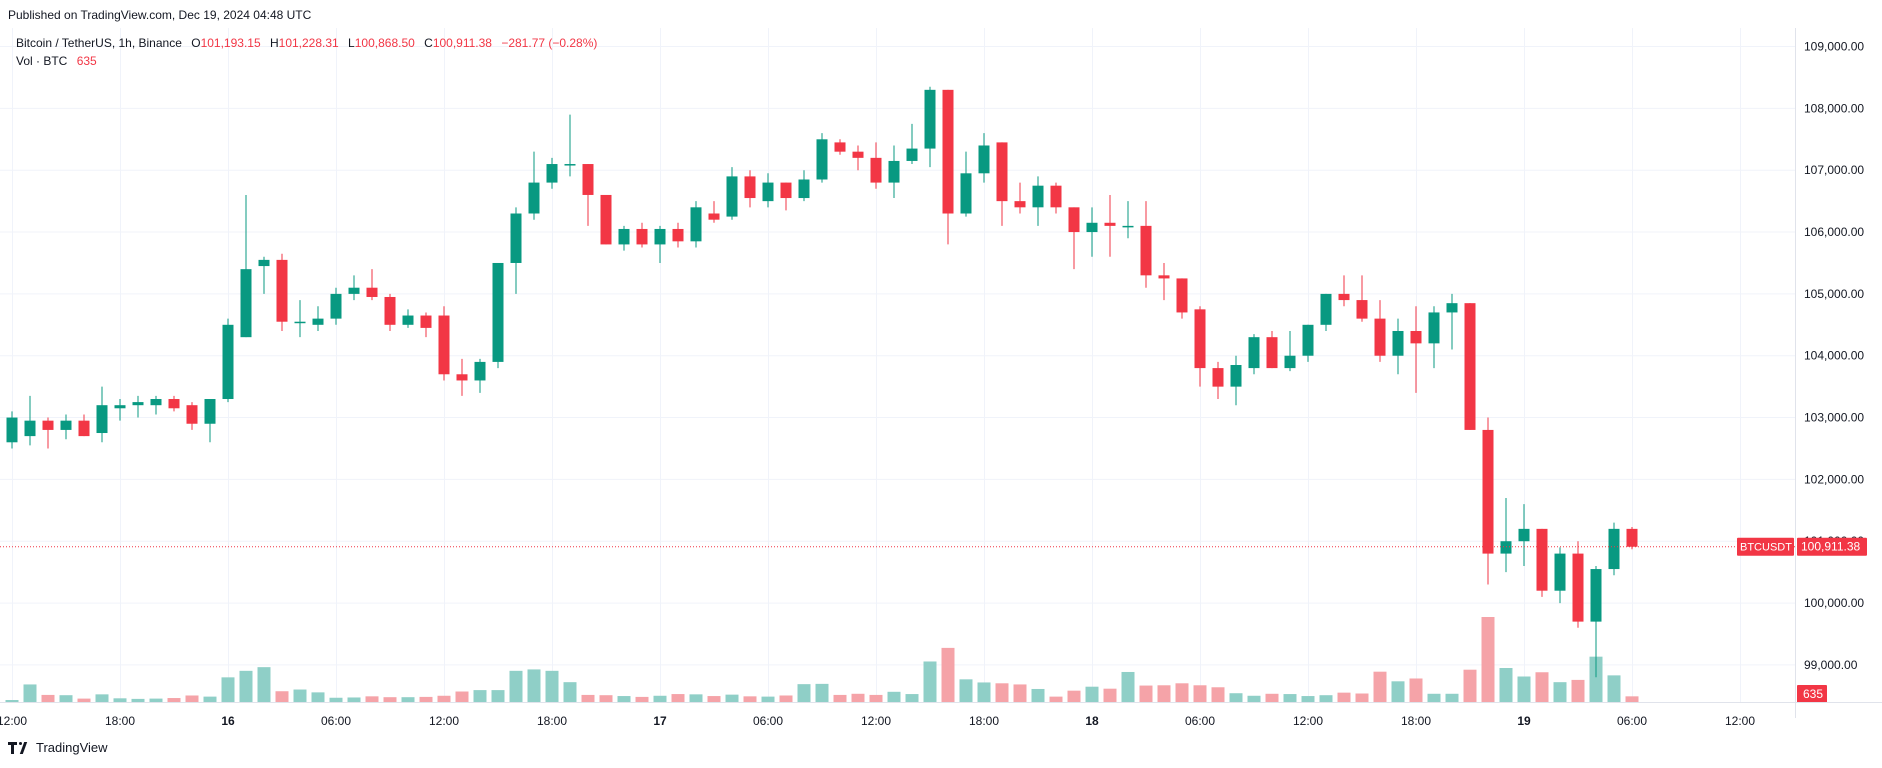  I want to click on volume-value: 635, so click(86, 61).